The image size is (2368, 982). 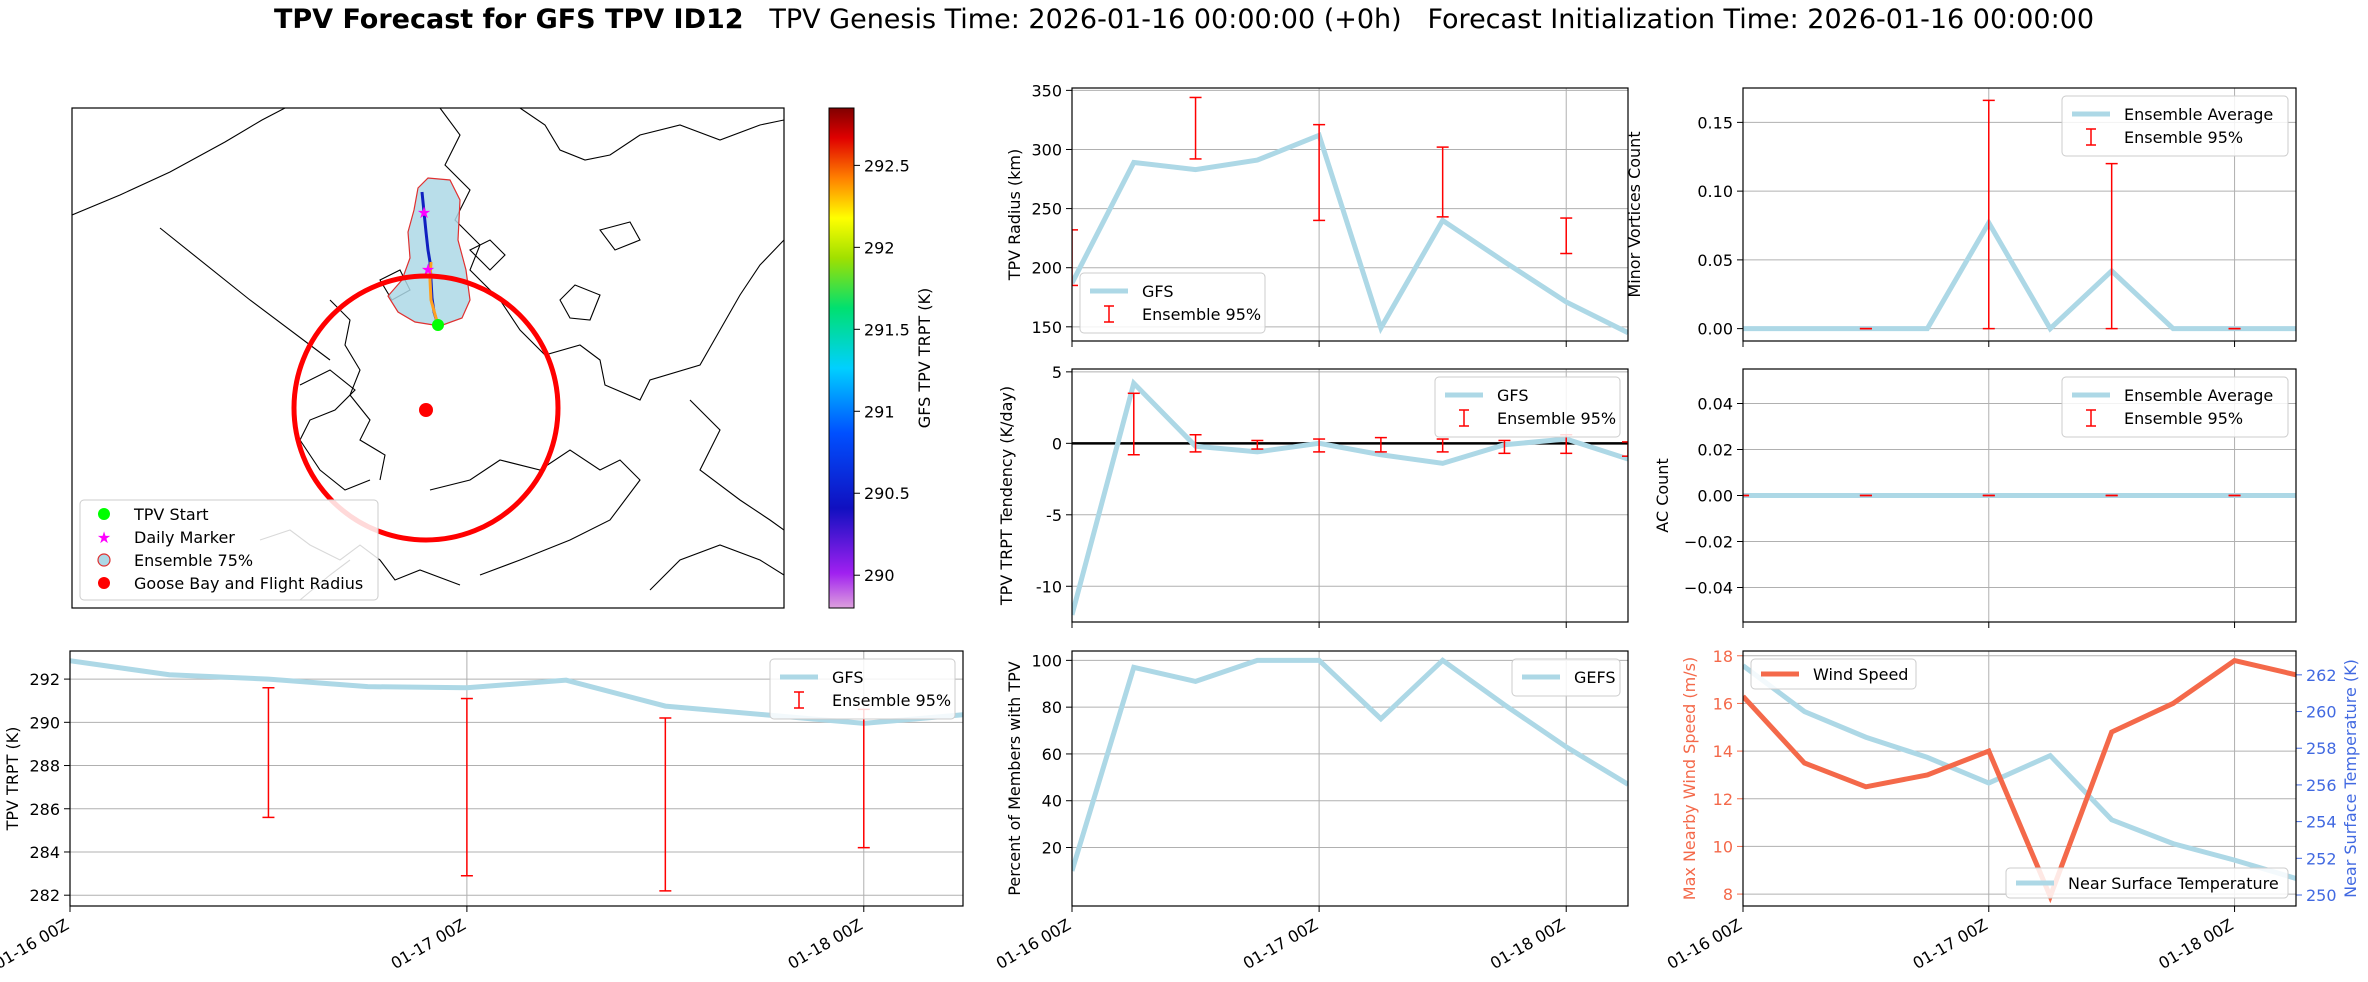 I want to click on y-axis-label: TPV TRPT Tendency (K/day), so click(x=1006, y=496).